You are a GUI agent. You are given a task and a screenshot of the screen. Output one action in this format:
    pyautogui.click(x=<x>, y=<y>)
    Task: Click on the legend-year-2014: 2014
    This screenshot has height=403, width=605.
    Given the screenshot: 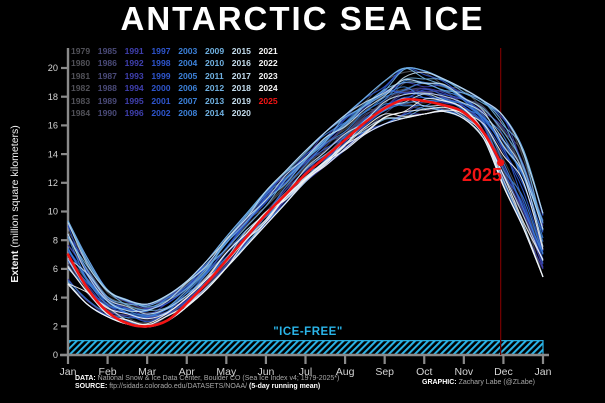 What is the action you would take?
    pyautogui.click(x=214, y=112)
    